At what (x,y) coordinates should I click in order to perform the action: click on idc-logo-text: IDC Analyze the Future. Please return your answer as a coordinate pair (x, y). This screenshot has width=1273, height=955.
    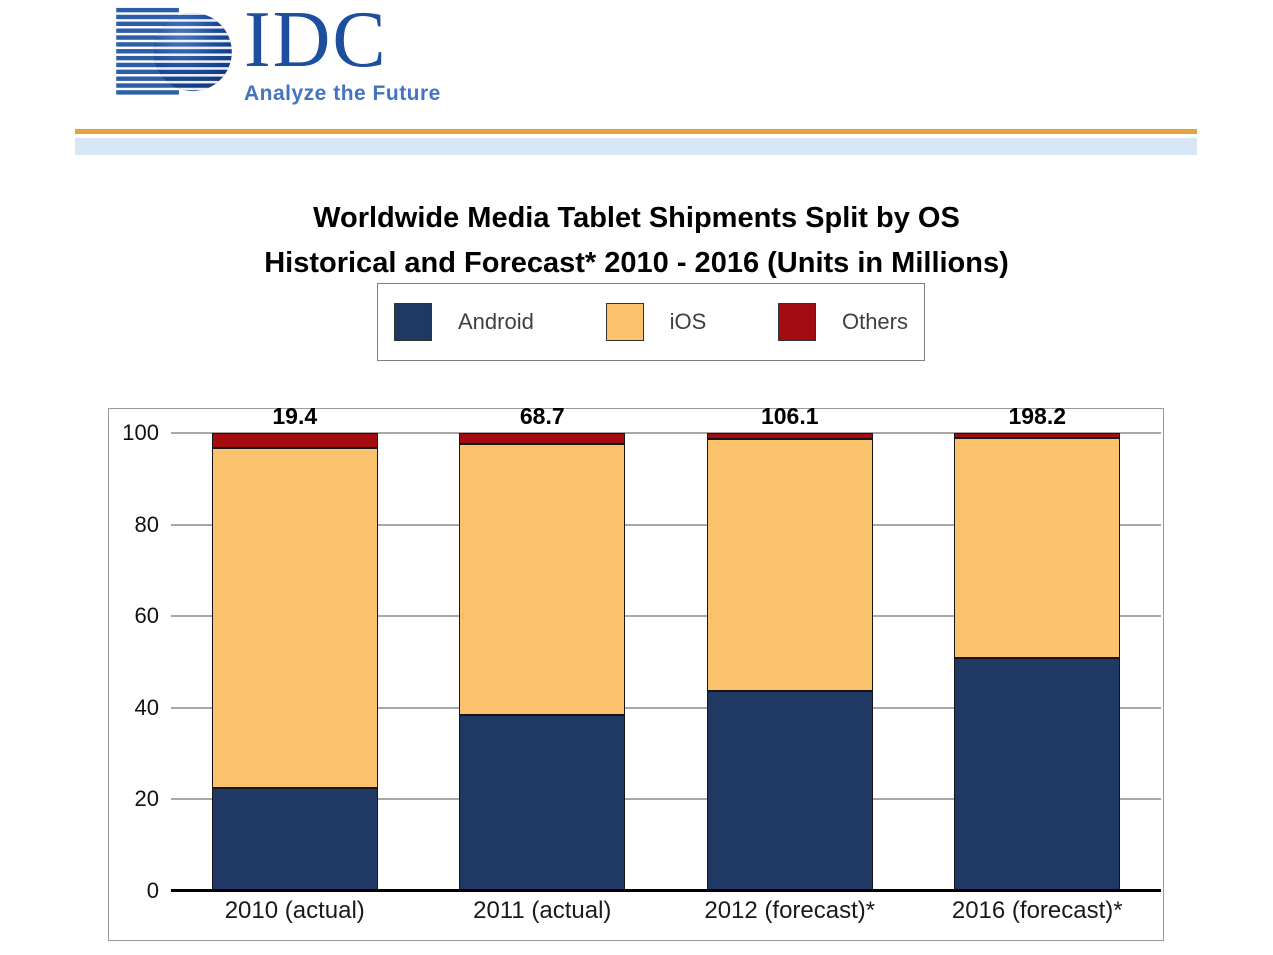
    Looking at the image, I should click on (342, 53).